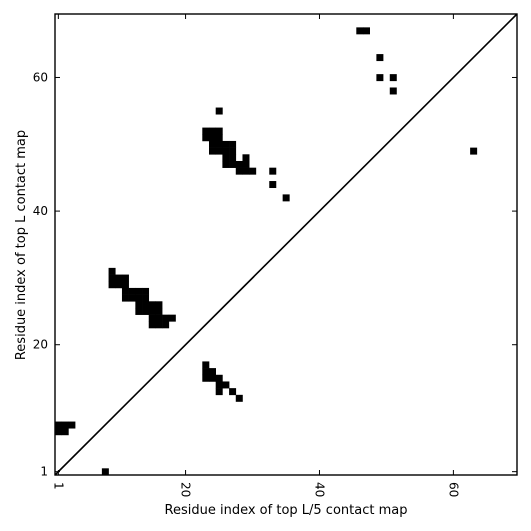 Image resolution: width=531 pixels, height=531 pixels. Describe the element at coordinates (453, 489) in the screenshot. I see `x-tick-label: 60` at that location.